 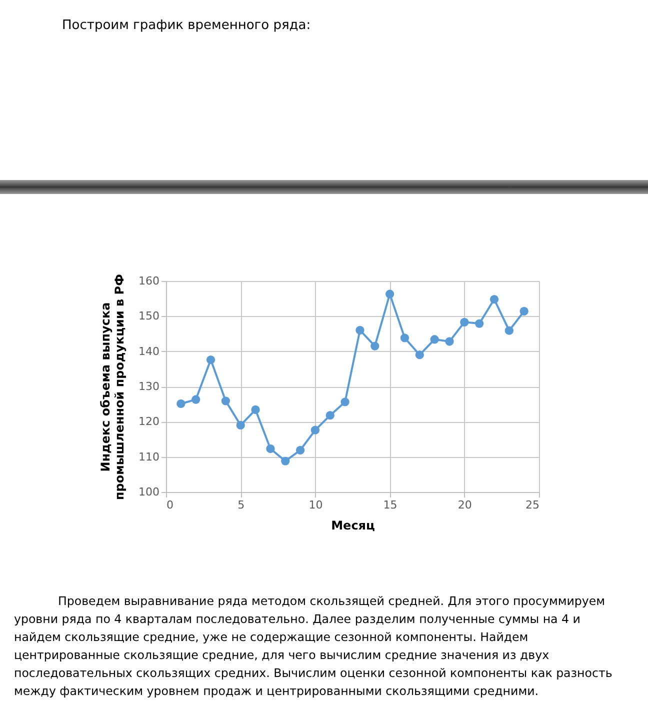 What do you see at coordinates (314, 646) in the screenshot?
I see `text: Проведем выравнивание ряда методом скользящей средней. Для этого просуммируем уровни ряда по 4 кварталам последовательно. Далее разделим полученные суммы на 4 и найдем скользящие средние, уже не содержащие сезонной компоненты. Найдем центрированные скользящие средние, для чего вычислим средние значения из двух последовательных скользящих средних. Вычислим оценки сезонной компоненты как разность между фактическим уровнем продаж и центрированными скользящими средними.` at bounding box center [314, 646].